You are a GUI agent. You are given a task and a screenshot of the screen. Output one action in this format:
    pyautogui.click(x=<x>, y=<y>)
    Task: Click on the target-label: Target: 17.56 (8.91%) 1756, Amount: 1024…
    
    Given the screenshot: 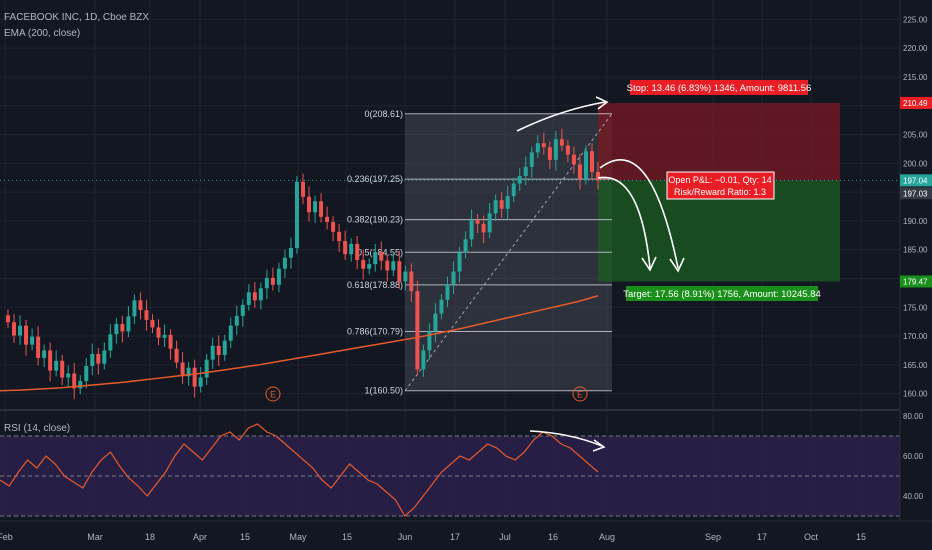 What is the action you would take?
    pyautogui.click(x=722, y=294)
    